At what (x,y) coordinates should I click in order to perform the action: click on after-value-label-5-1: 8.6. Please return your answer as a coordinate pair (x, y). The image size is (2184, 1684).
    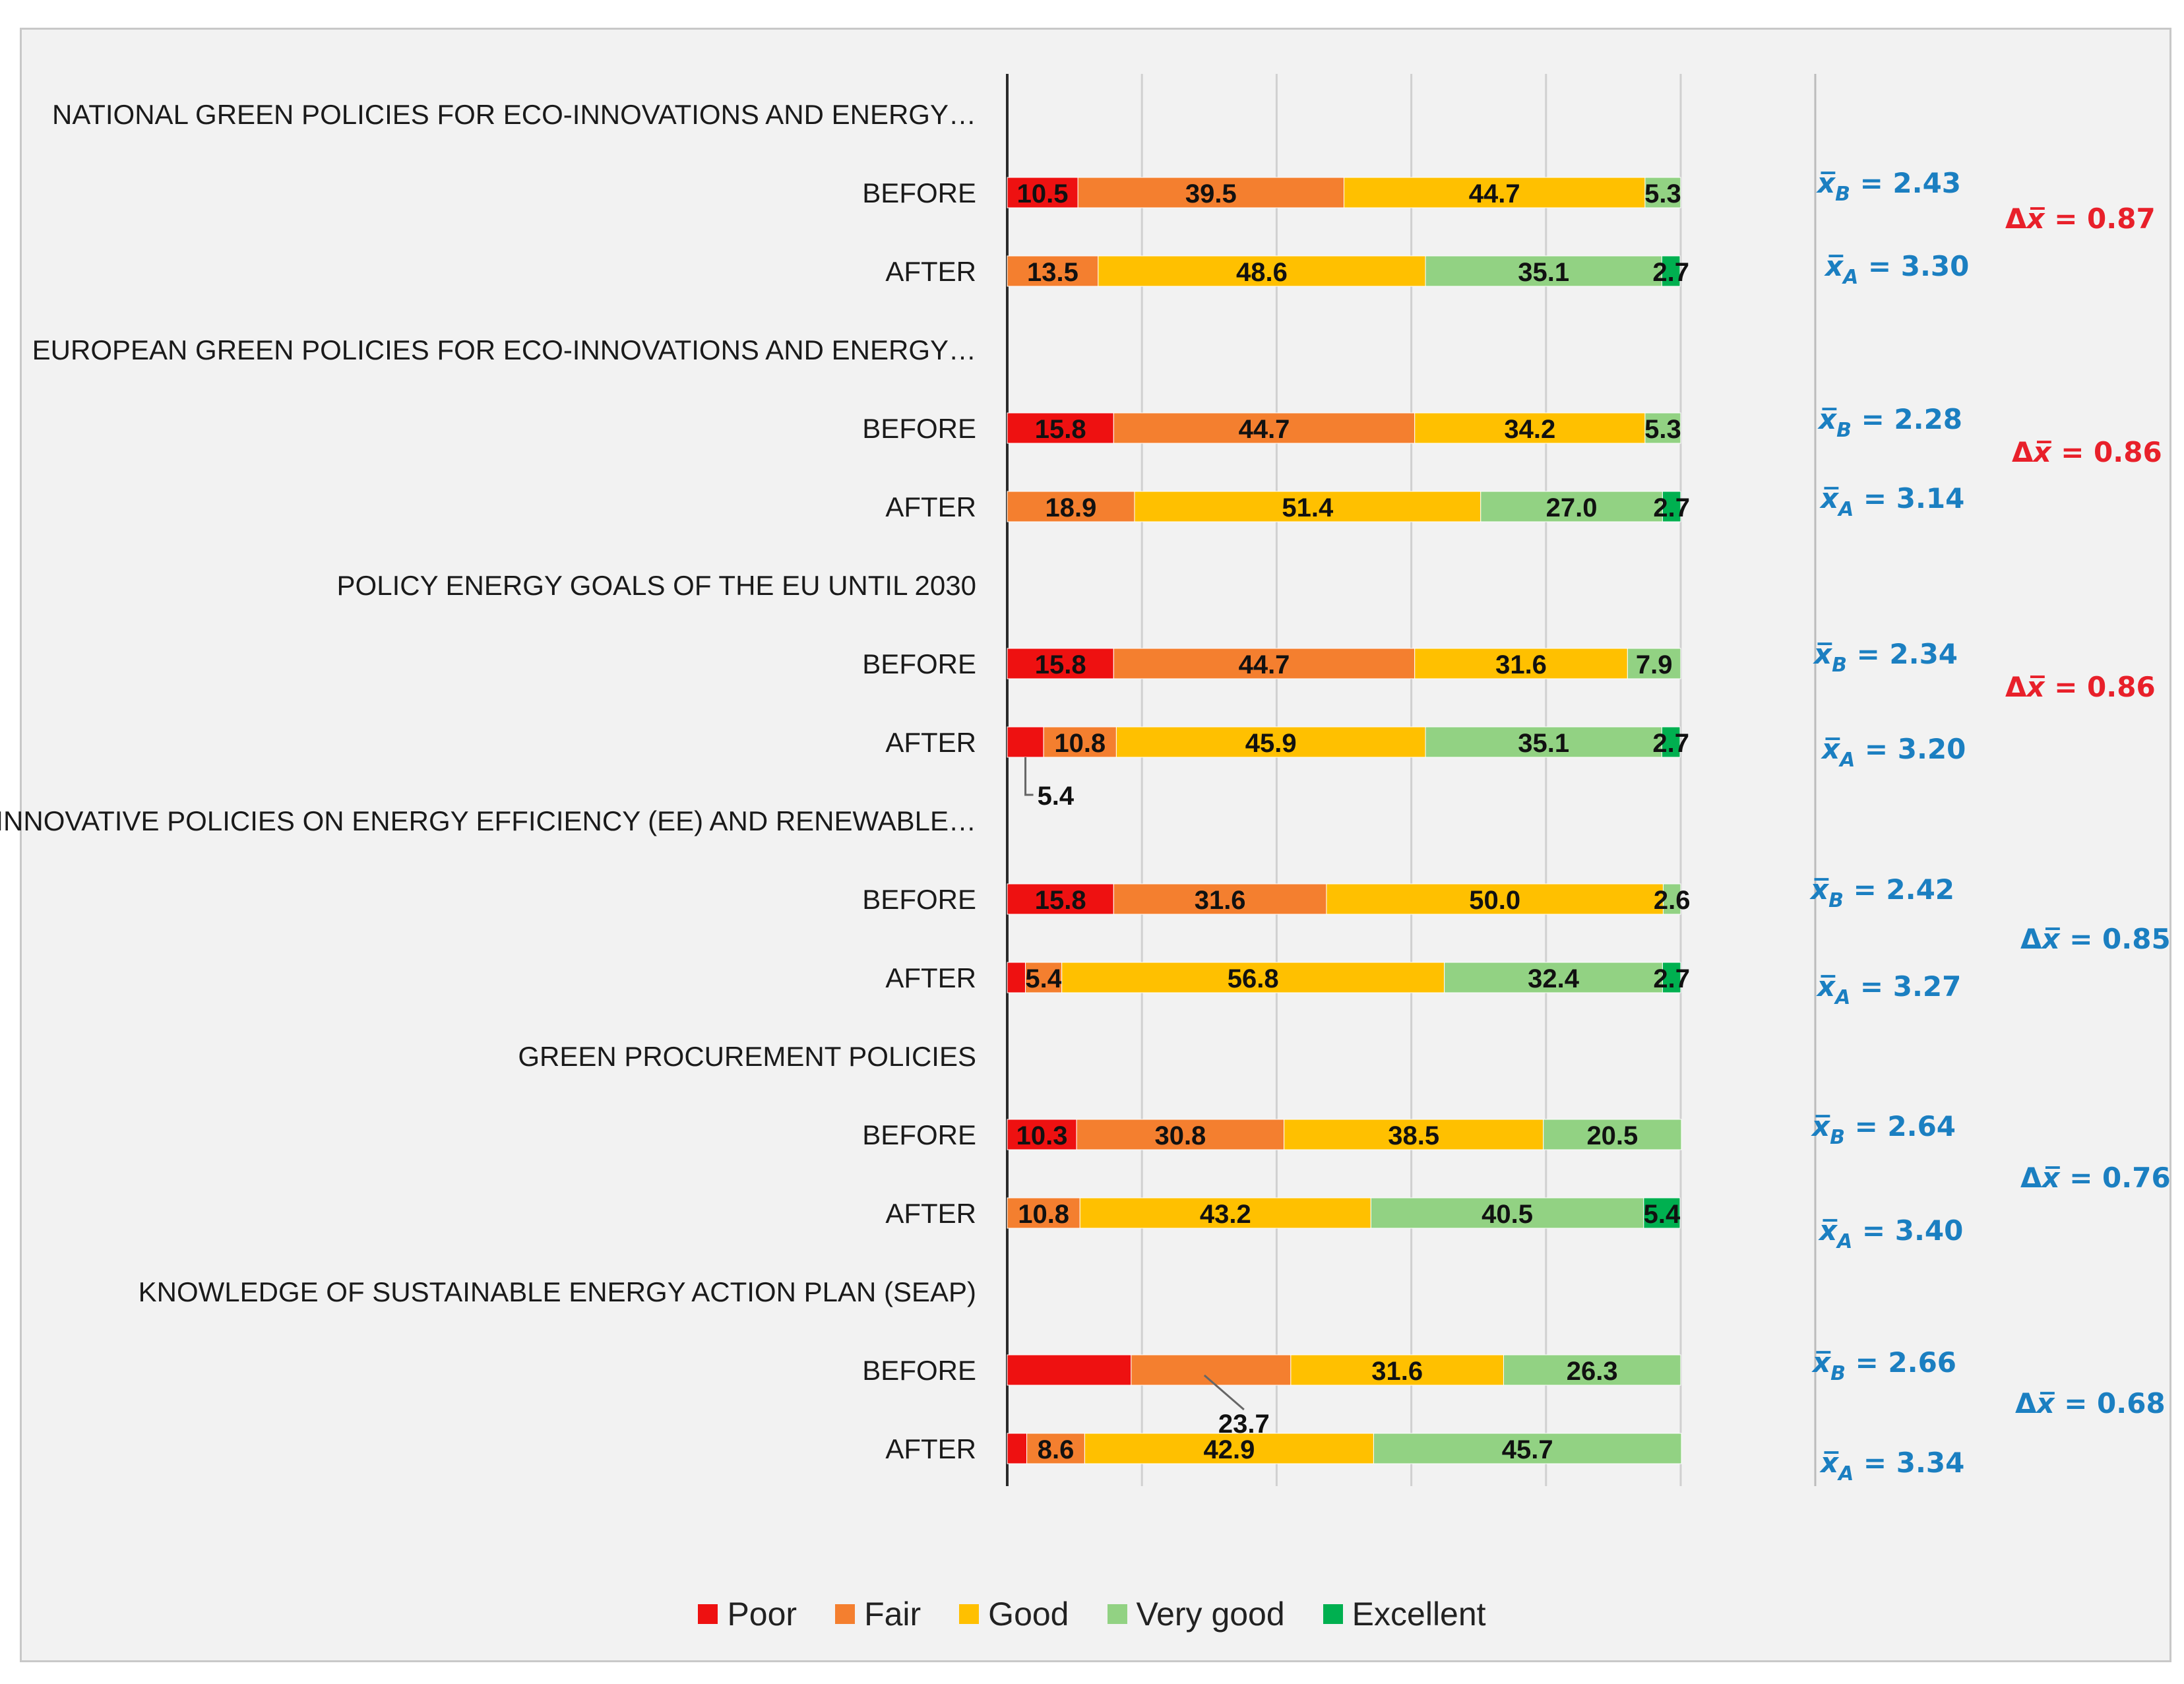
    Looking at the image, I should click on (1056, 1449).